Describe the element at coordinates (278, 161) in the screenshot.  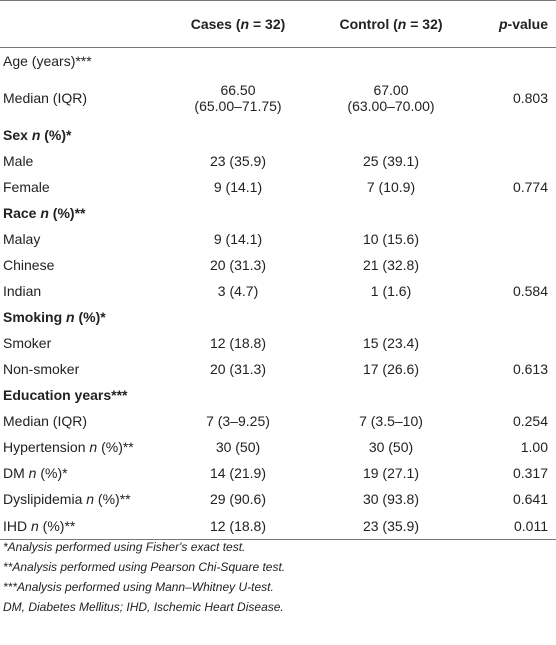
I see `table-row: Male 23 (35.9) 25 (39.1)` at that location.